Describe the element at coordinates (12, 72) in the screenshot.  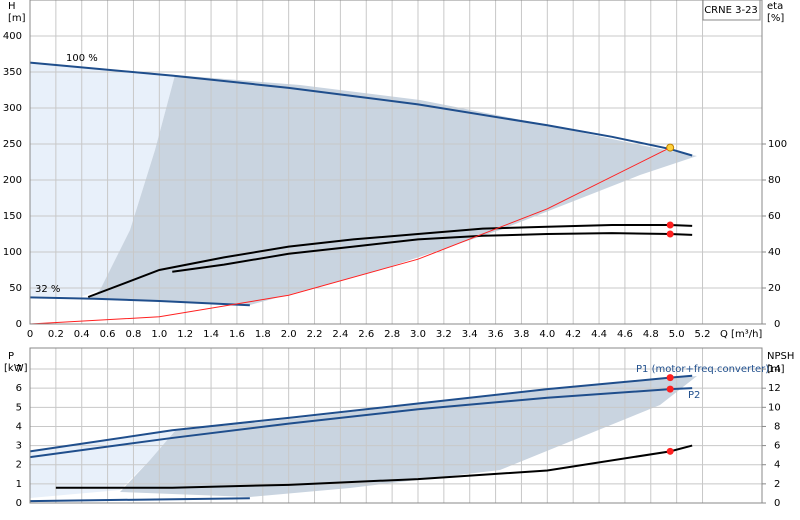
I see `y-tick-label: 350` at that location.